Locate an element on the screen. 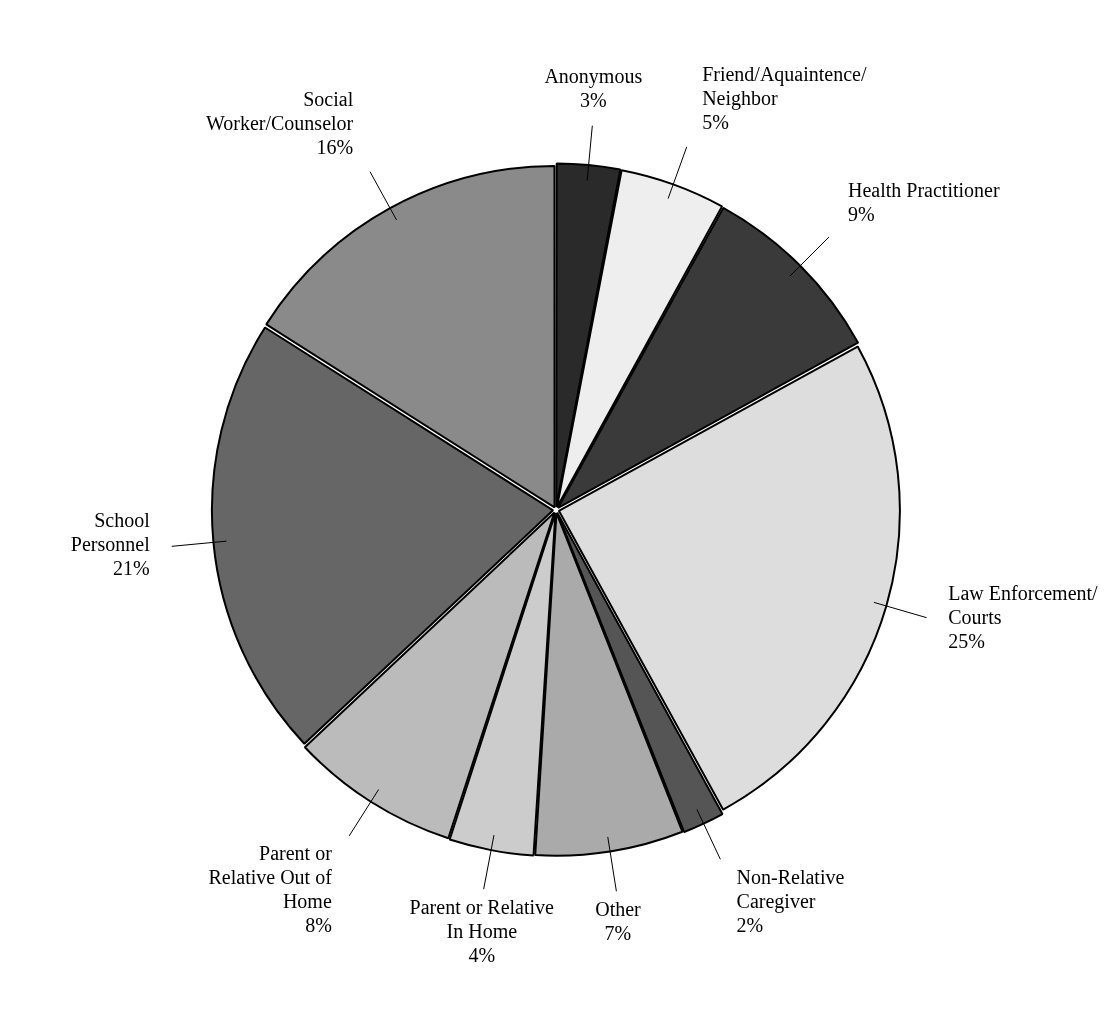  data-label: 16% is located at coordinates (335, 147).